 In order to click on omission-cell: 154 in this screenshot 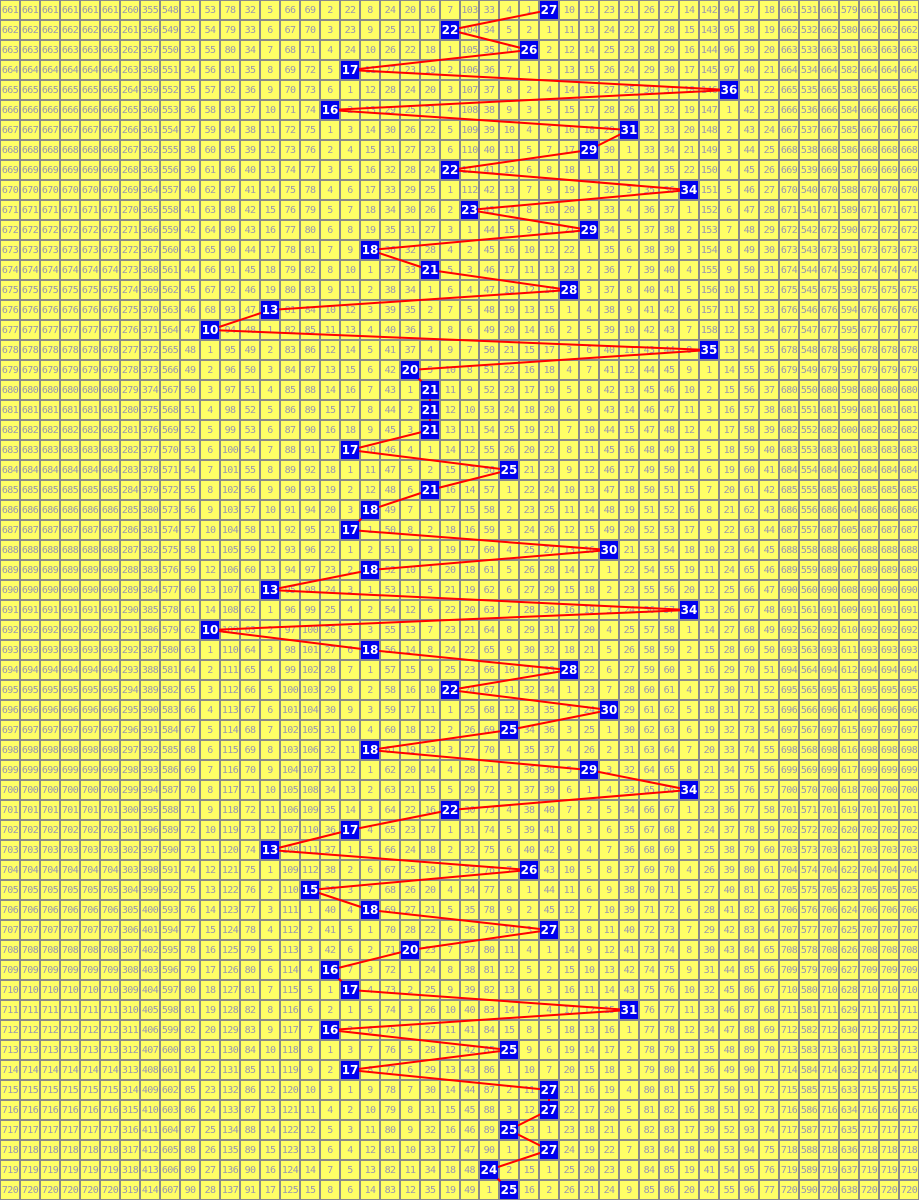, I will do `click(709, 250)`.